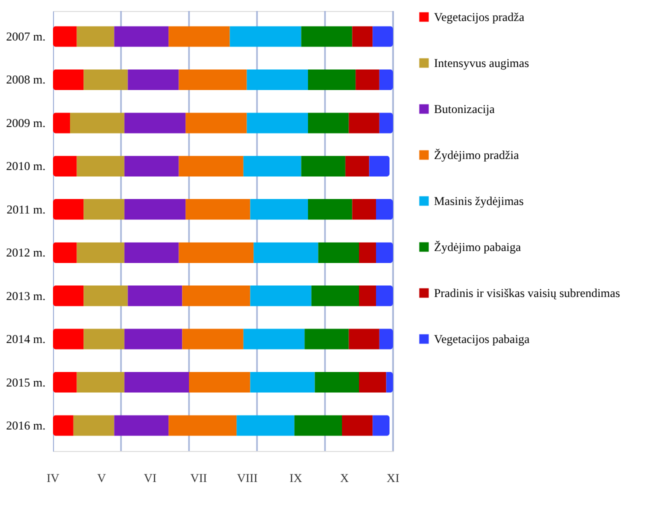 The image size is (650, 522). I want to click on y-tick-label: 2008 m., so click(26, 79).